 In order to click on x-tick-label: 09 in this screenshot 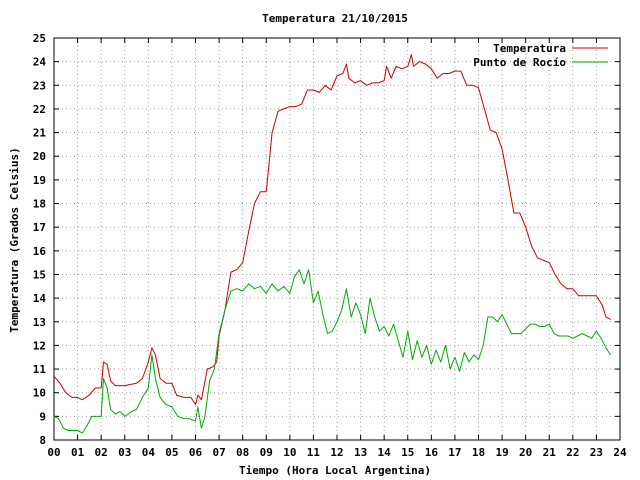, I will do `click(266, 452)`.